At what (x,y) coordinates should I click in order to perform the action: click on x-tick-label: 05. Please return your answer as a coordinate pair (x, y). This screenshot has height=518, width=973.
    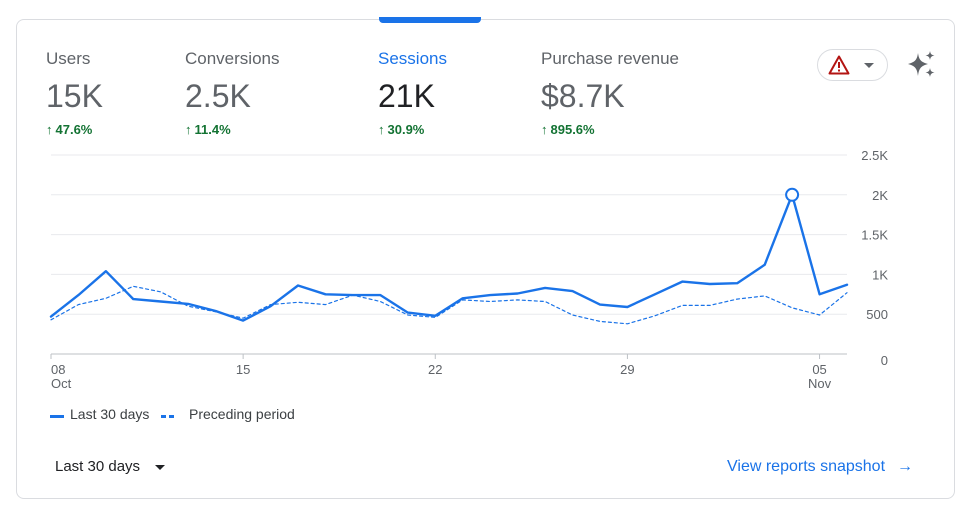
    Looking at the image, I should click on (819, 369).